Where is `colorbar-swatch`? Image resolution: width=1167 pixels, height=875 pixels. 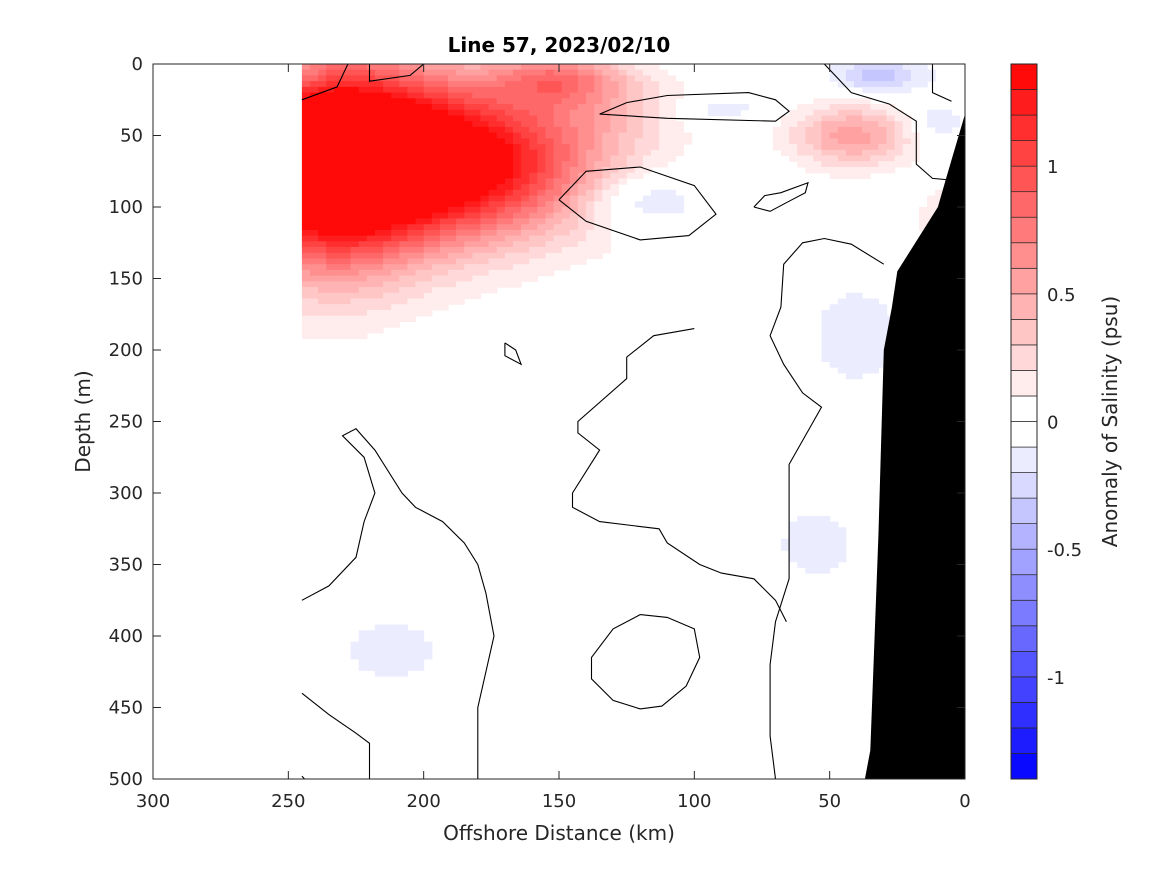
colorbar-swatch is located at coordinates (1024, 306).